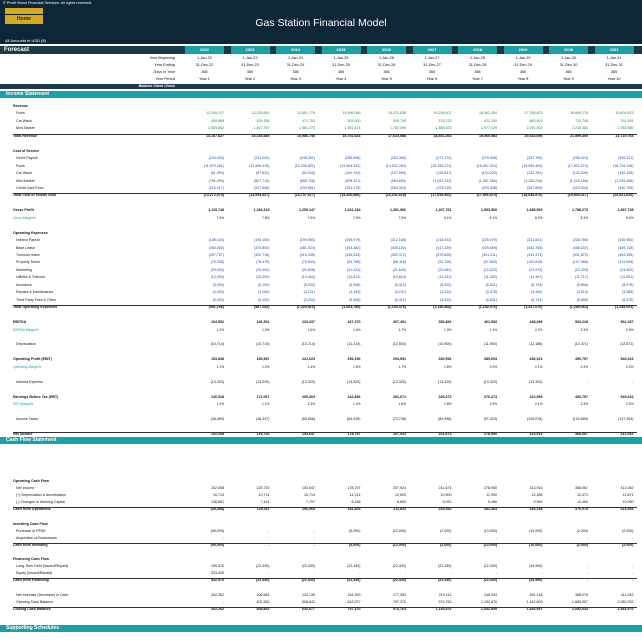 The image size is (642, 643). Describe the element at coordinates (626, 158) in the screenshot. I see `table-cell: (305,317)` at that location.